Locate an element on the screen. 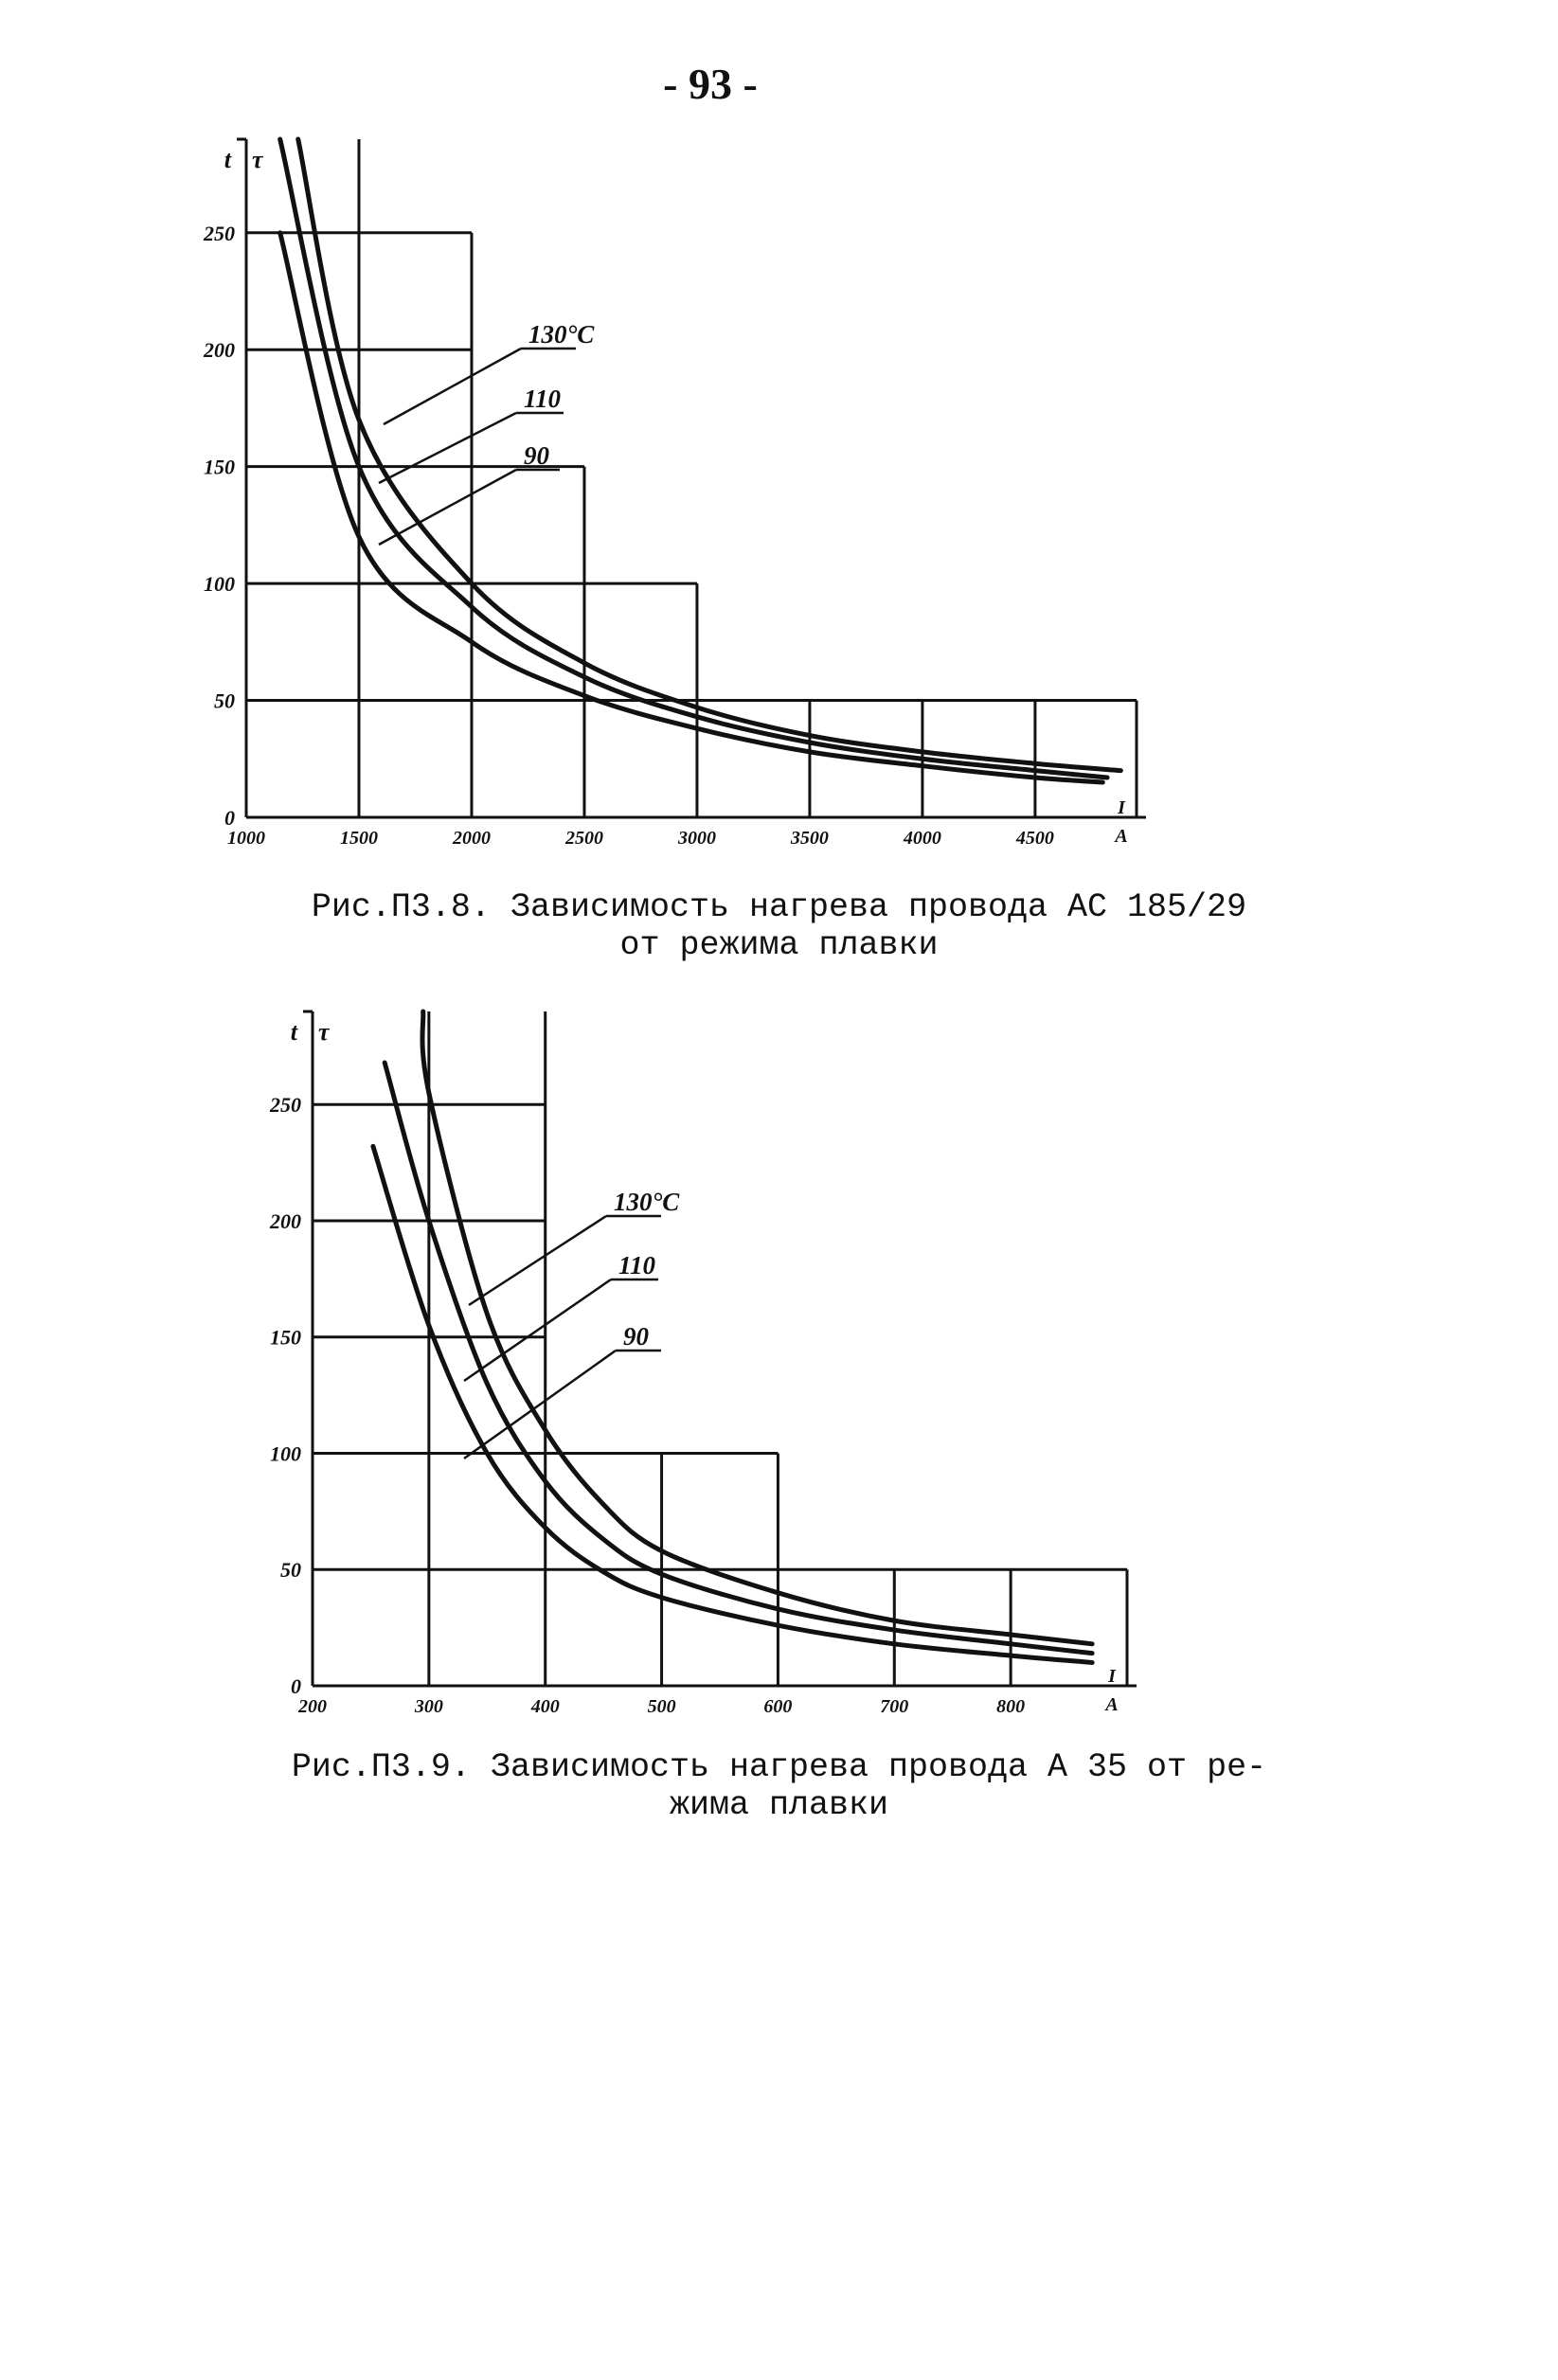  x-tick-label: 2000 is located at coordinates (471, 838).